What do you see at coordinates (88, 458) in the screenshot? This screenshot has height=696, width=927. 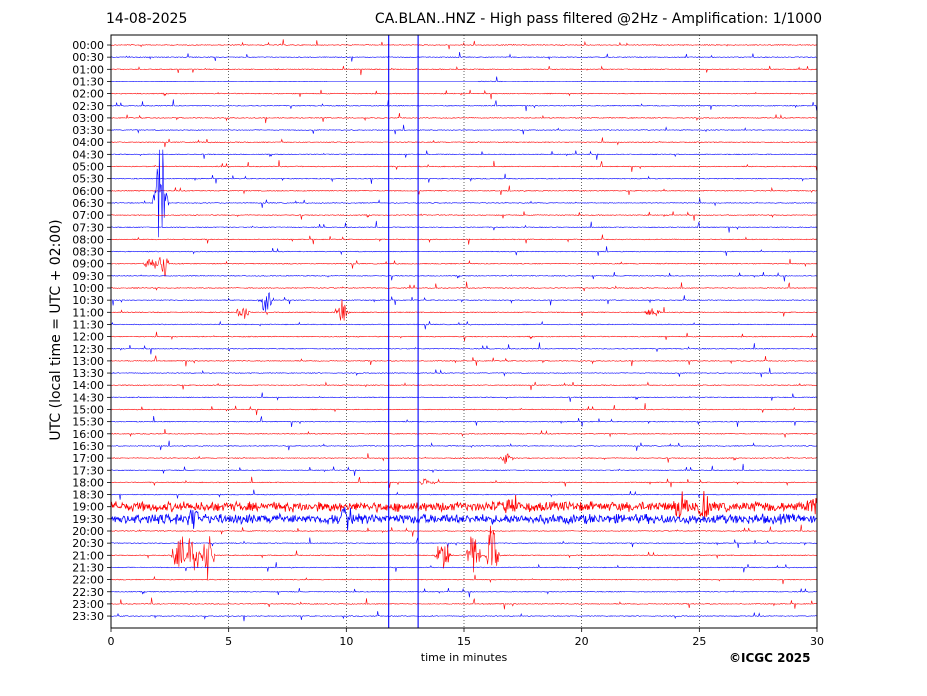 I see `y-tick-label: 17:00` at bounding box center [88, 458].